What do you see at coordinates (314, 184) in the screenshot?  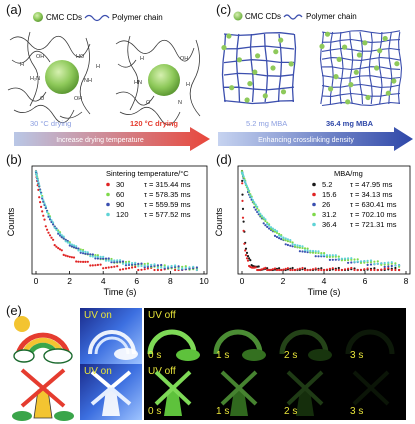 I see `legend-marker-5.2` at bounding box center [314, 184].